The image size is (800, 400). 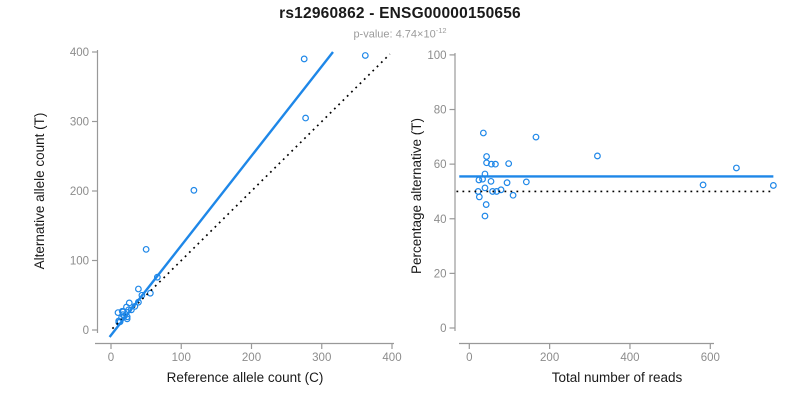 What do you see at coordinates (79, 123) in the screenshot?
I see `y-tick-label: 300` at bounding box center [79, 123].